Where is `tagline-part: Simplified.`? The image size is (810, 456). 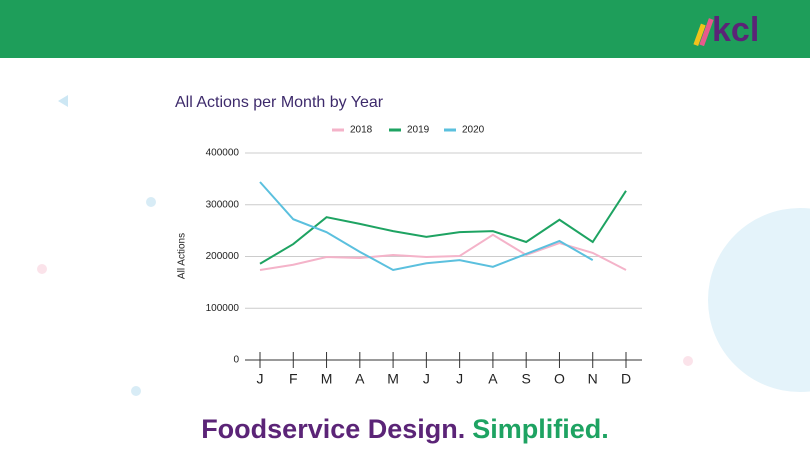 tagline-part: Simplified. is located at coordinates (540, 429).